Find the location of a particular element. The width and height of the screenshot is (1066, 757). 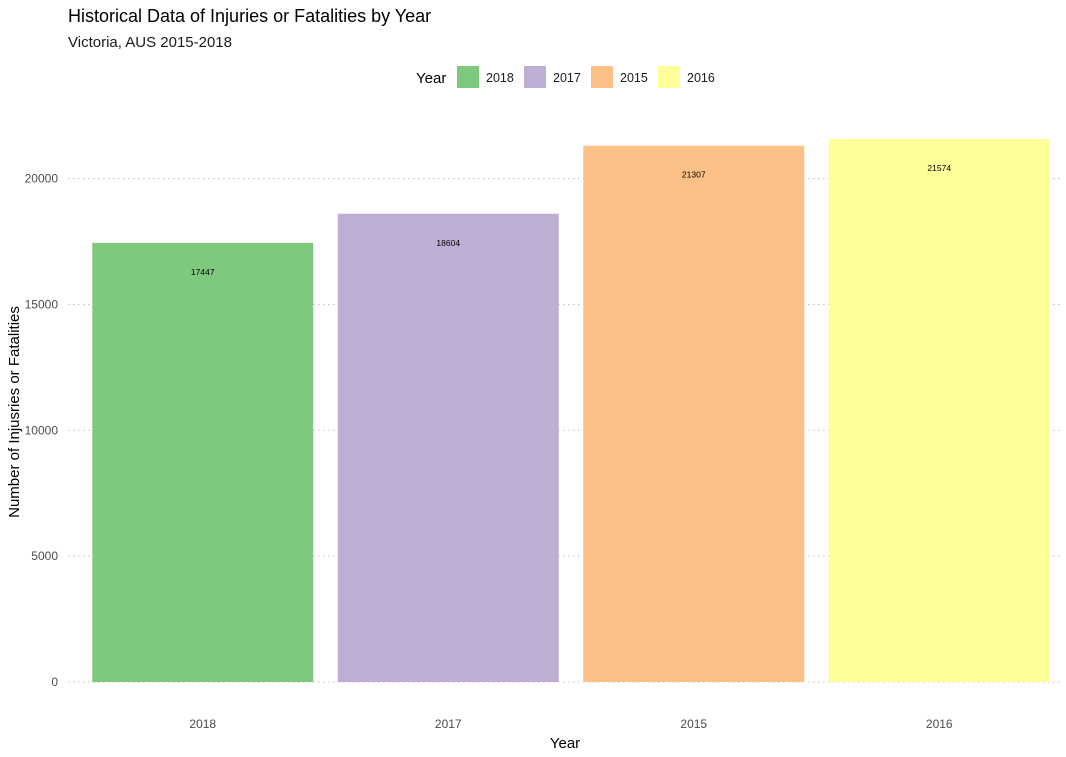

x-tick-label-2017: 2017 is located at coordinates (448, 724).